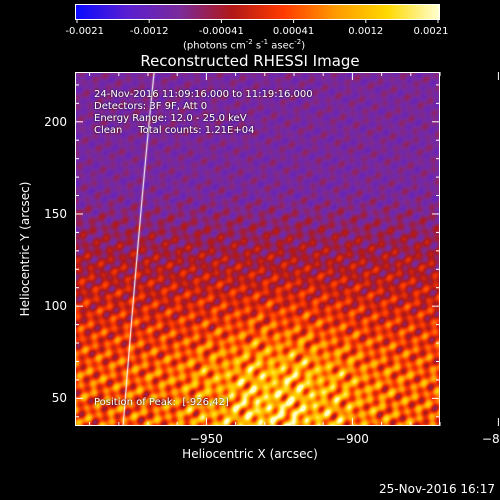  What do you see at coordinates (203, 94) in the screenshot?
I see `info-time-range: 24-Nov-2016 11:09:16.000 to 11:19:16.000` at bounding box center [203, 94].